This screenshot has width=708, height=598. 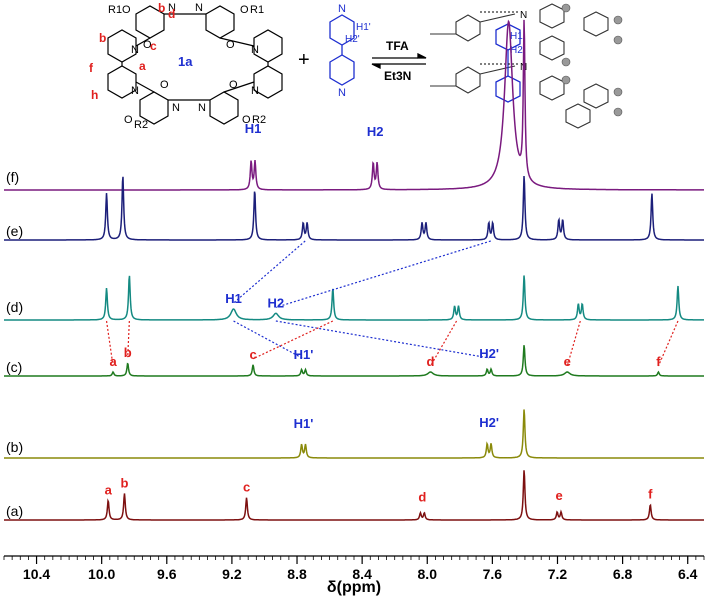 I want to click on spectrum-c: (c) ab c H1' d H2' e f, so click(x=354, y=361).